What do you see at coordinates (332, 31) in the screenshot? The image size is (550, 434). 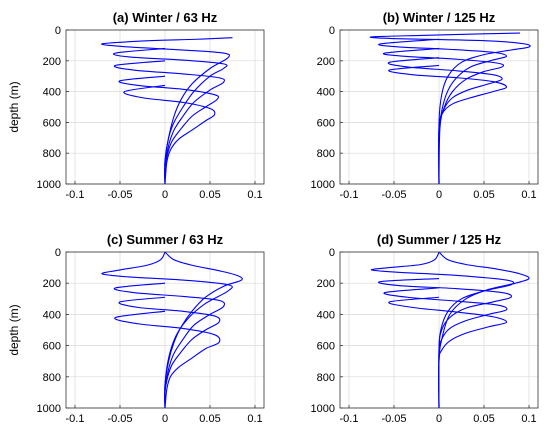 I see `chart-b-y-tick-label: 0` at bounding box center [332, 31].